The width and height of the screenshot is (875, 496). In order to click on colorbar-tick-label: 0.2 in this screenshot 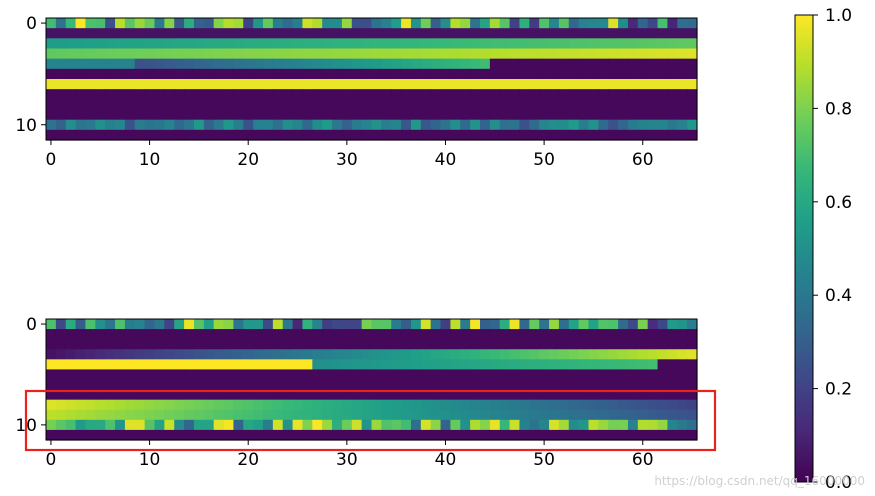, I will do `click(838, 390)`.